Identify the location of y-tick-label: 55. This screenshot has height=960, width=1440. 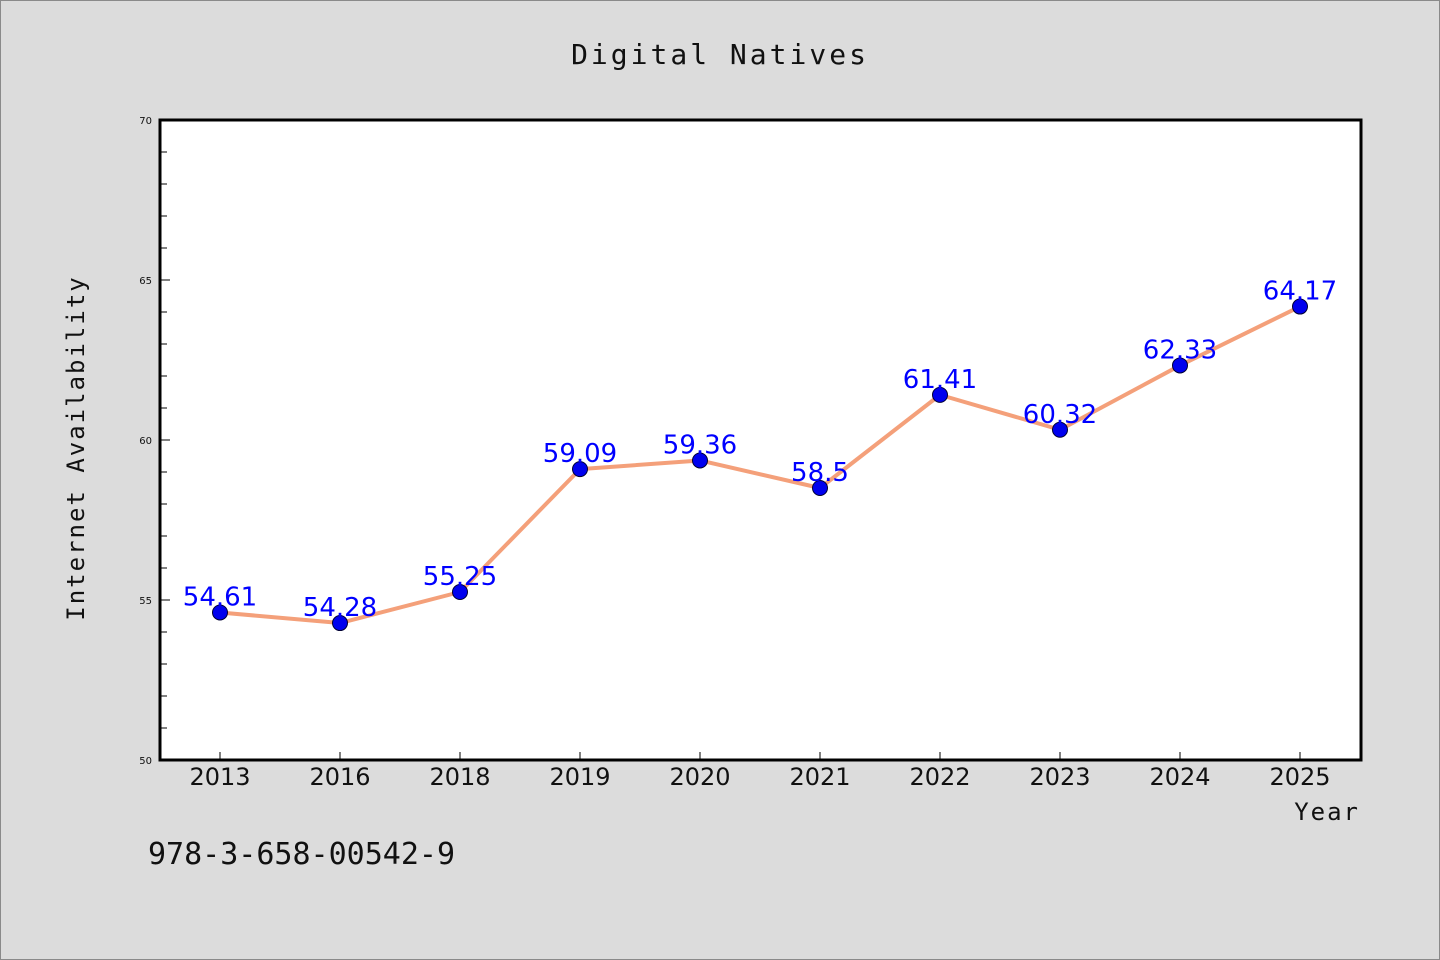
(145, 601).